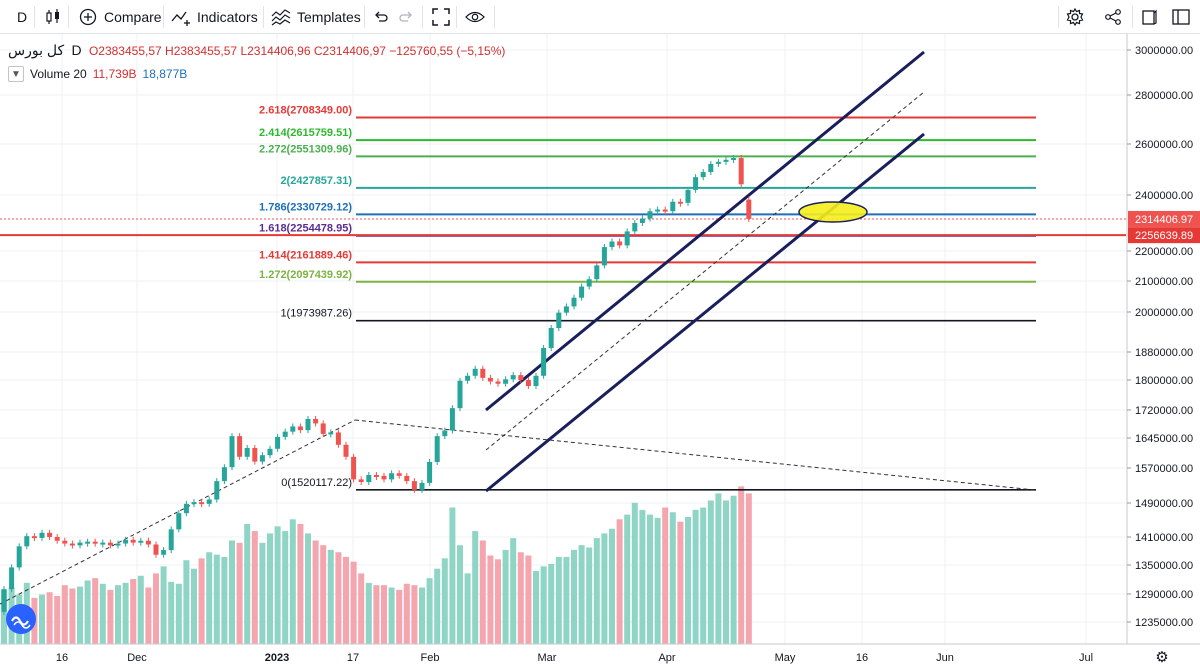  Describe the element at coordinates (165, 74) in the screenshot. I see `volume-value-2: 18,877B` at that location.